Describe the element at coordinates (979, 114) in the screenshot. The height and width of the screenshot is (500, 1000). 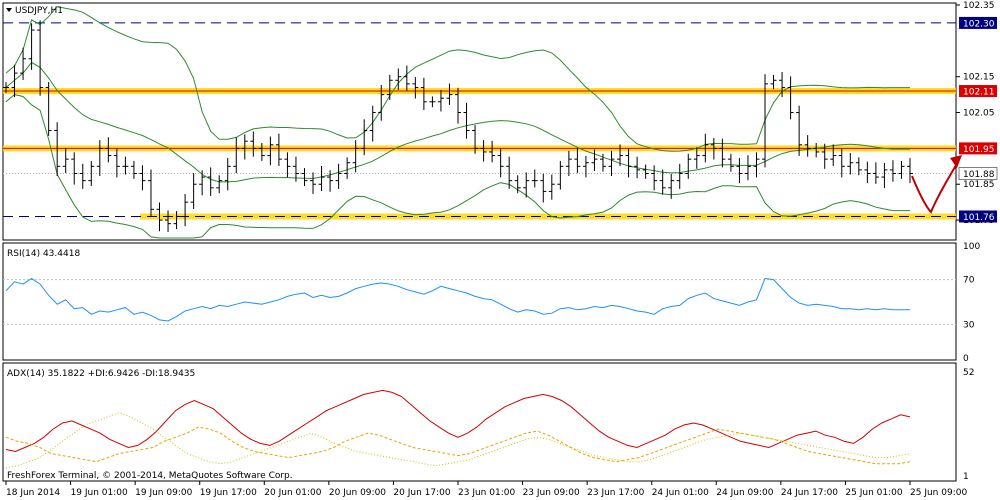
I see `price-tick-label: 102.05` at that location.